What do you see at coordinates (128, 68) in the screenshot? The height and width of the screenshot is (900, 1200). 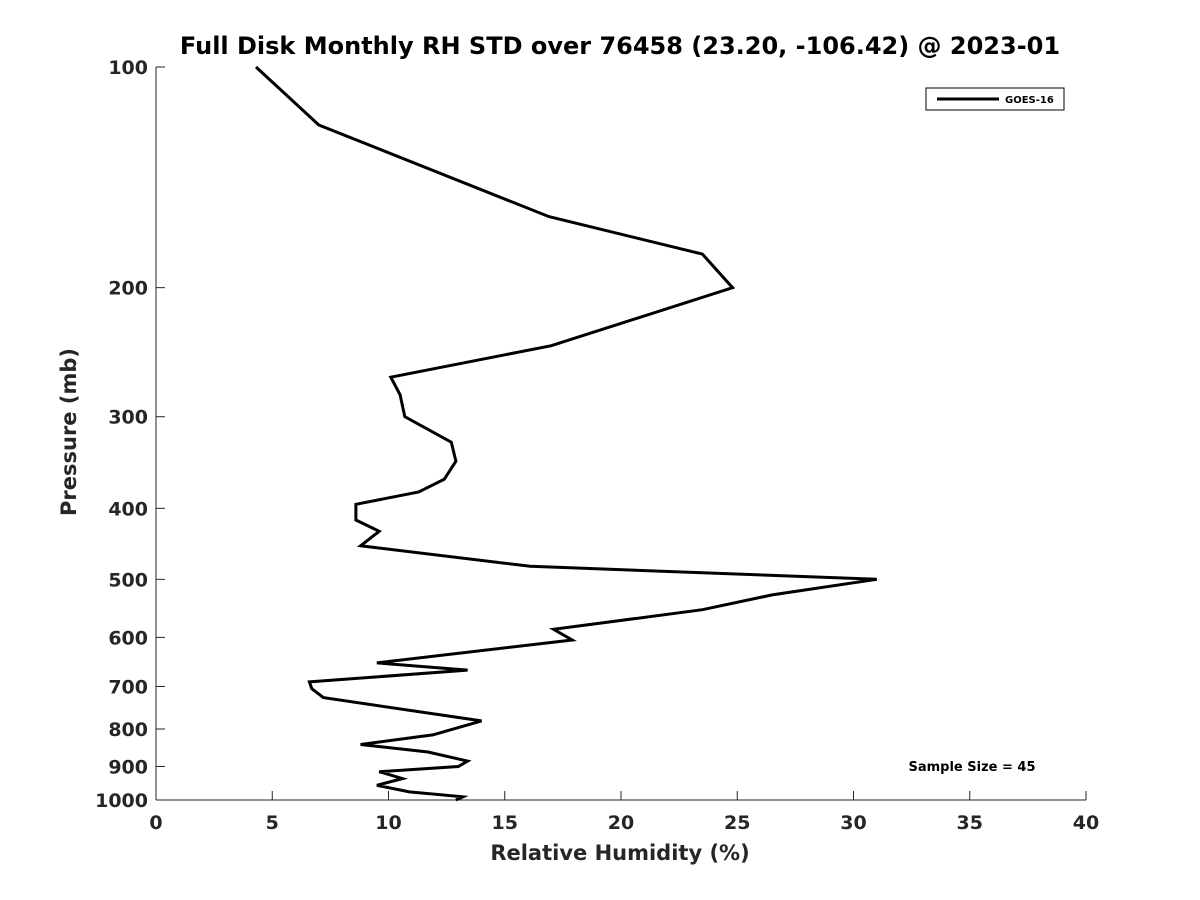 I see `y-tick-label: 100` at bounding box center [128, 68].